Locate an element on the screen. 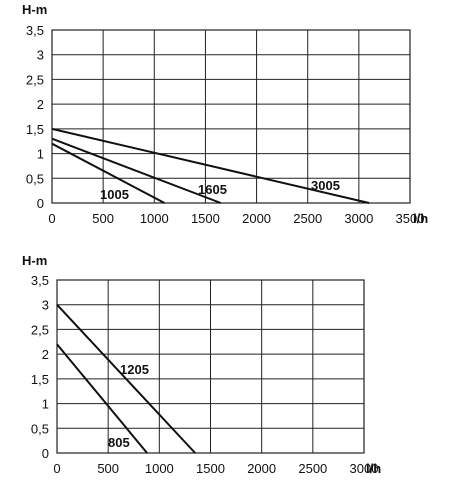 The width and height of the screenshot is (457, 500). bottom-y-tick-label: 1 is located at coordinates (45, 404).